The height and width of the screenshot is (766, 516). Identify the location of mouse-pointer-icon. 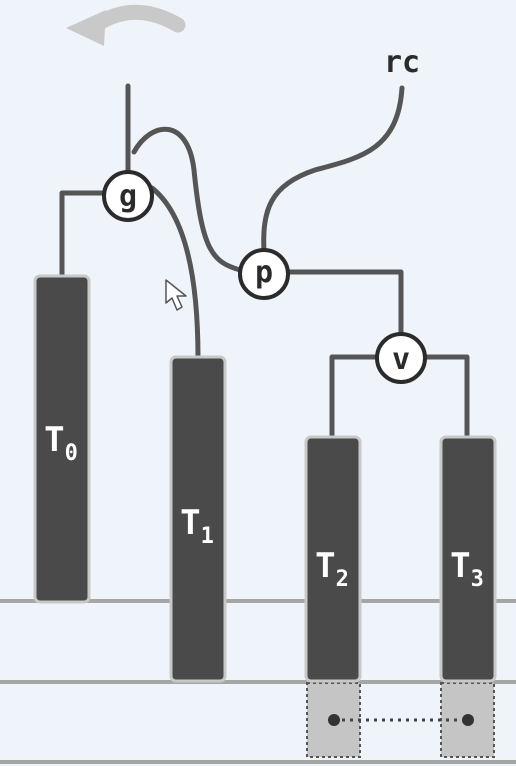
(176, 295).